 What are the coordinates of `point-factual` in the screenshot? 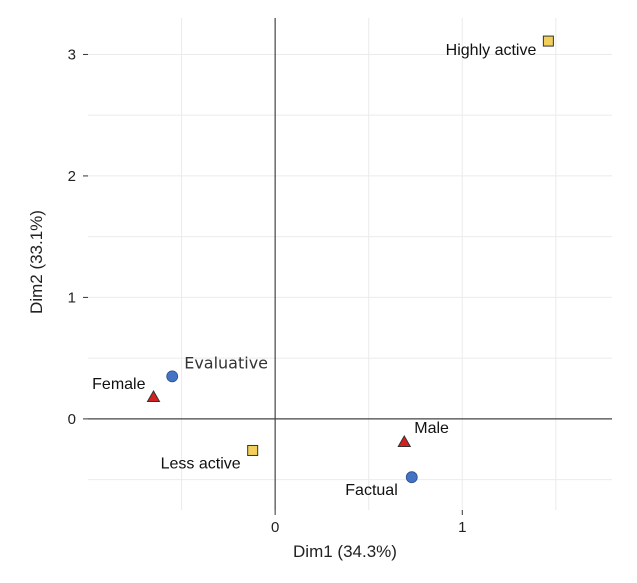 It's located at (411, 477).